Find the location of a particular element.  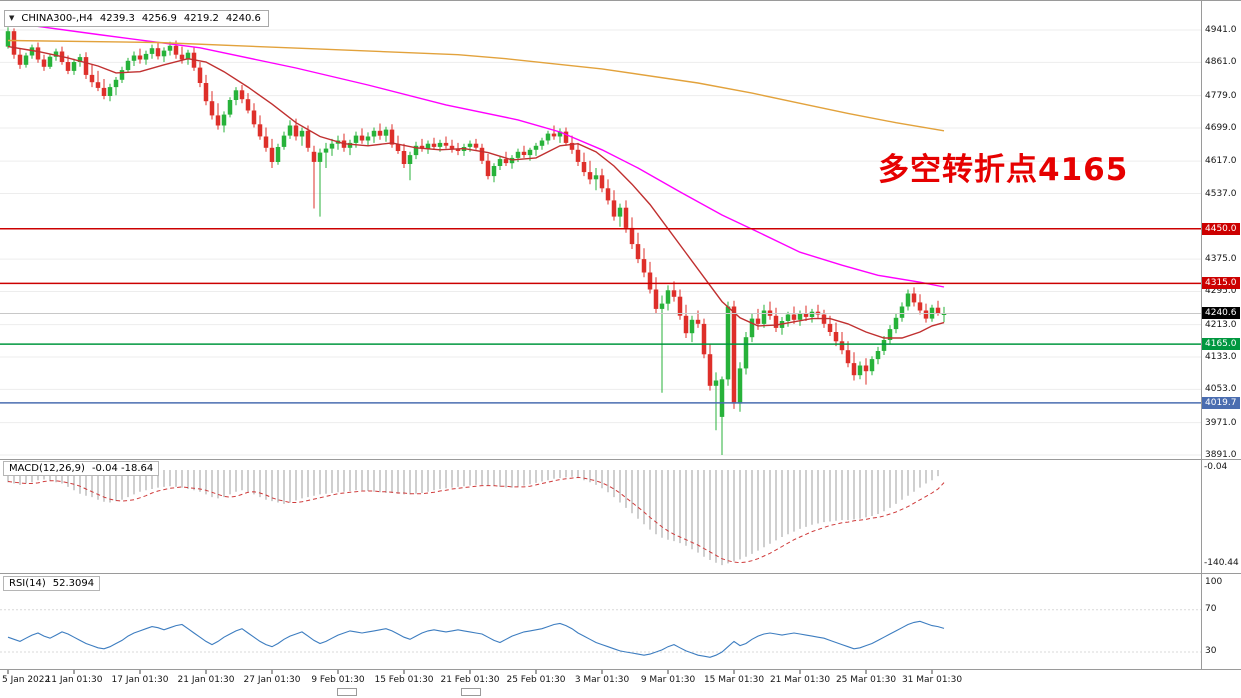

time-axis-label: 21 Mar 01:30 is located at coordinates (800, 680).